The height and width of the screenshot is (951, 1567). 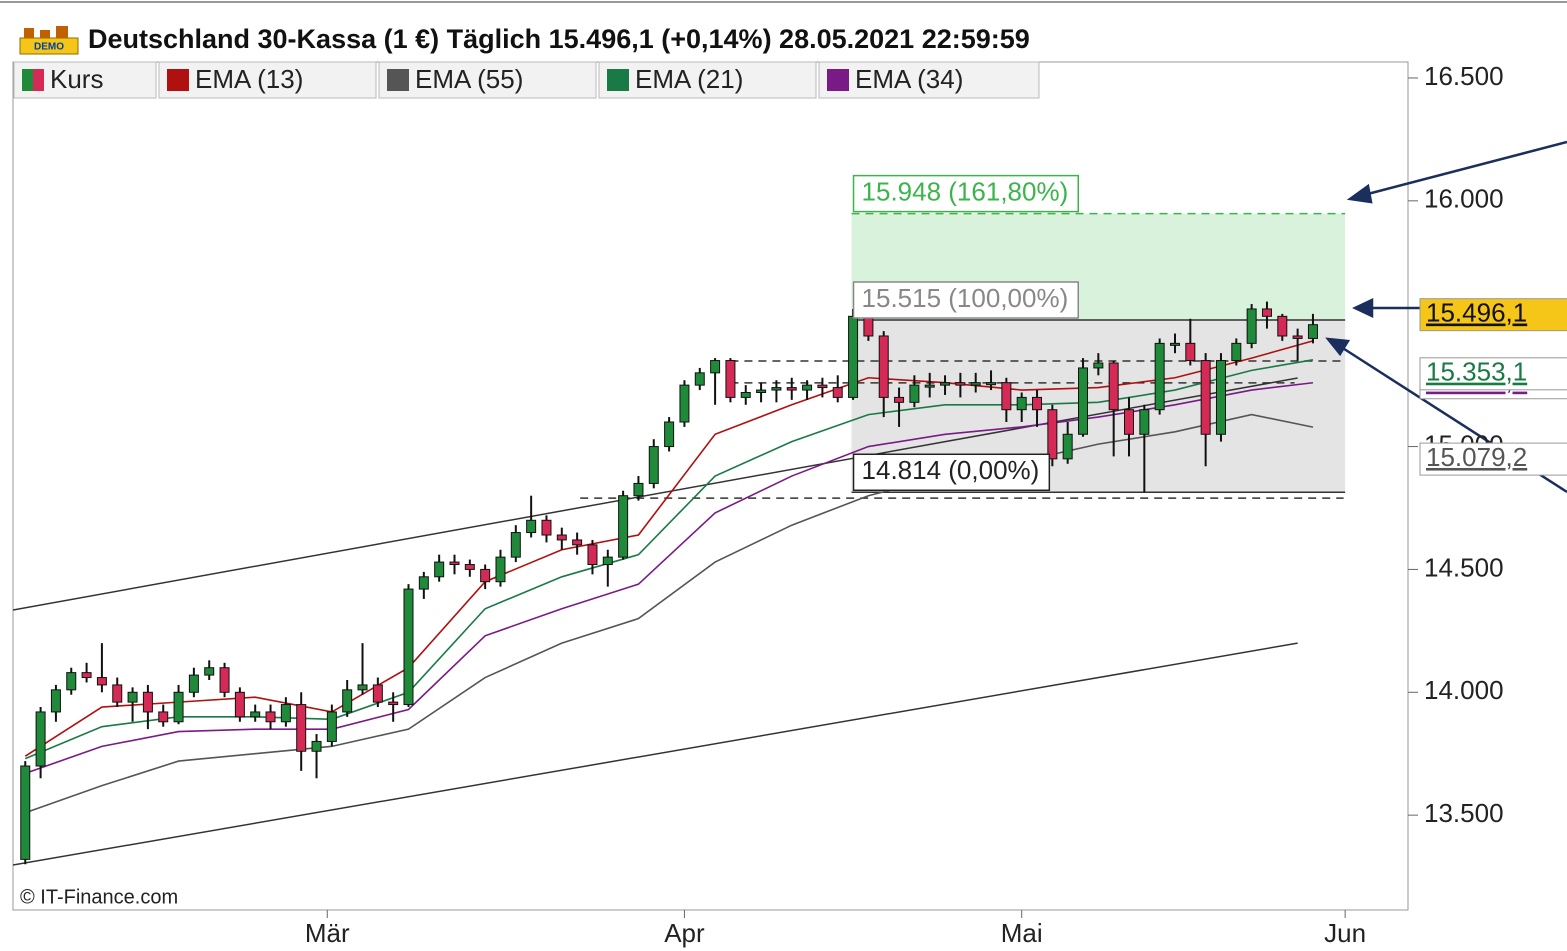 What do you see at coordinates (1476, 372) in the screenshot?
I see `last-value-label: 15.353,1` at bounding box center [1476, 372].